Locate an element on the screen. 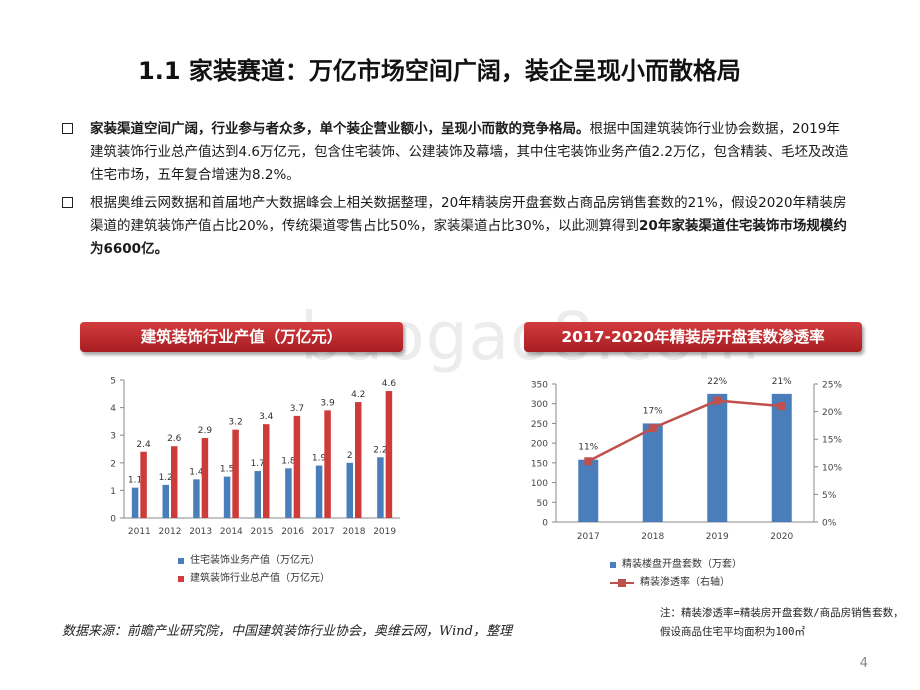 This screenshot has width=920, height=690. y-tick-label: 150 is located at coordinates (539, 464).